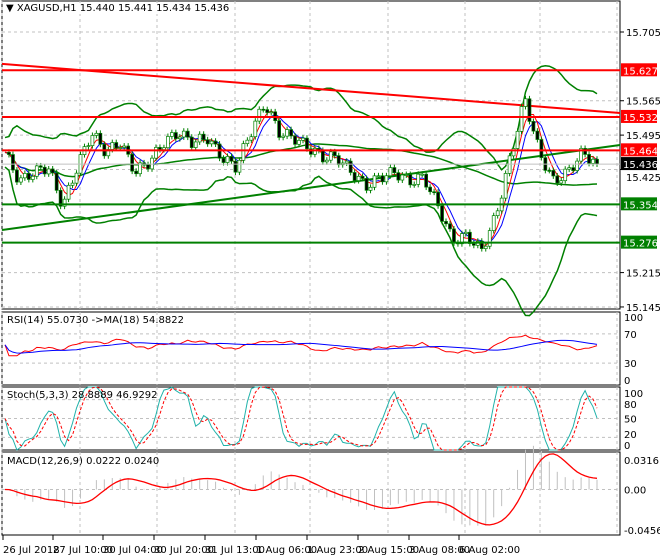  What do you see at coordinates (337, 550) in the screenshot?
I see `time-label: 1 Aug 23:00` at bounding box center [337, 550].